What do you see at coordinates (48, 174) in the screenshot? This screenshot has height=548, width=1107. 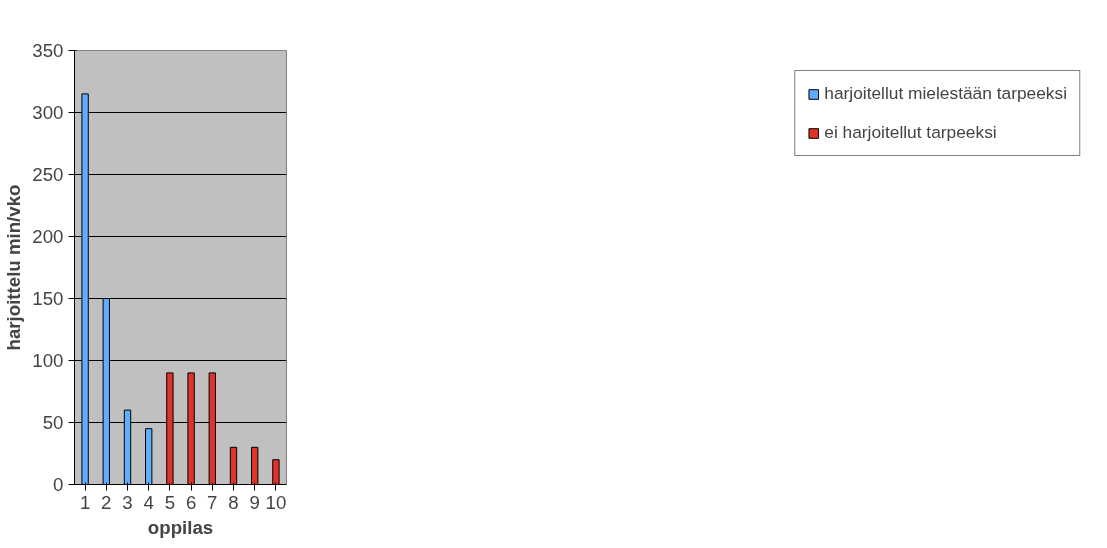 I see `y-tick-label: 250` at bounding box center [48, 174].